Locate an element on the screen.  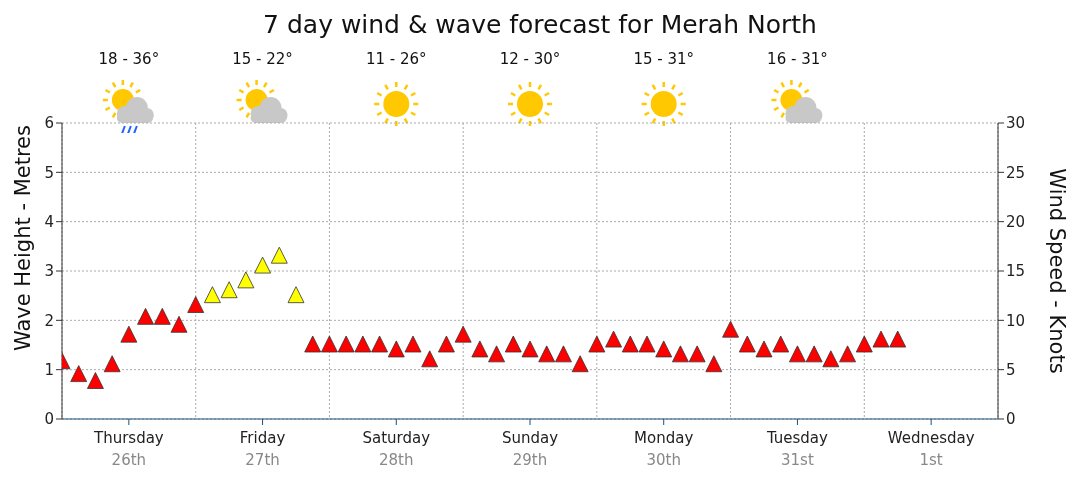
y-tick-label: 5 is located at coordinates (49, 172).